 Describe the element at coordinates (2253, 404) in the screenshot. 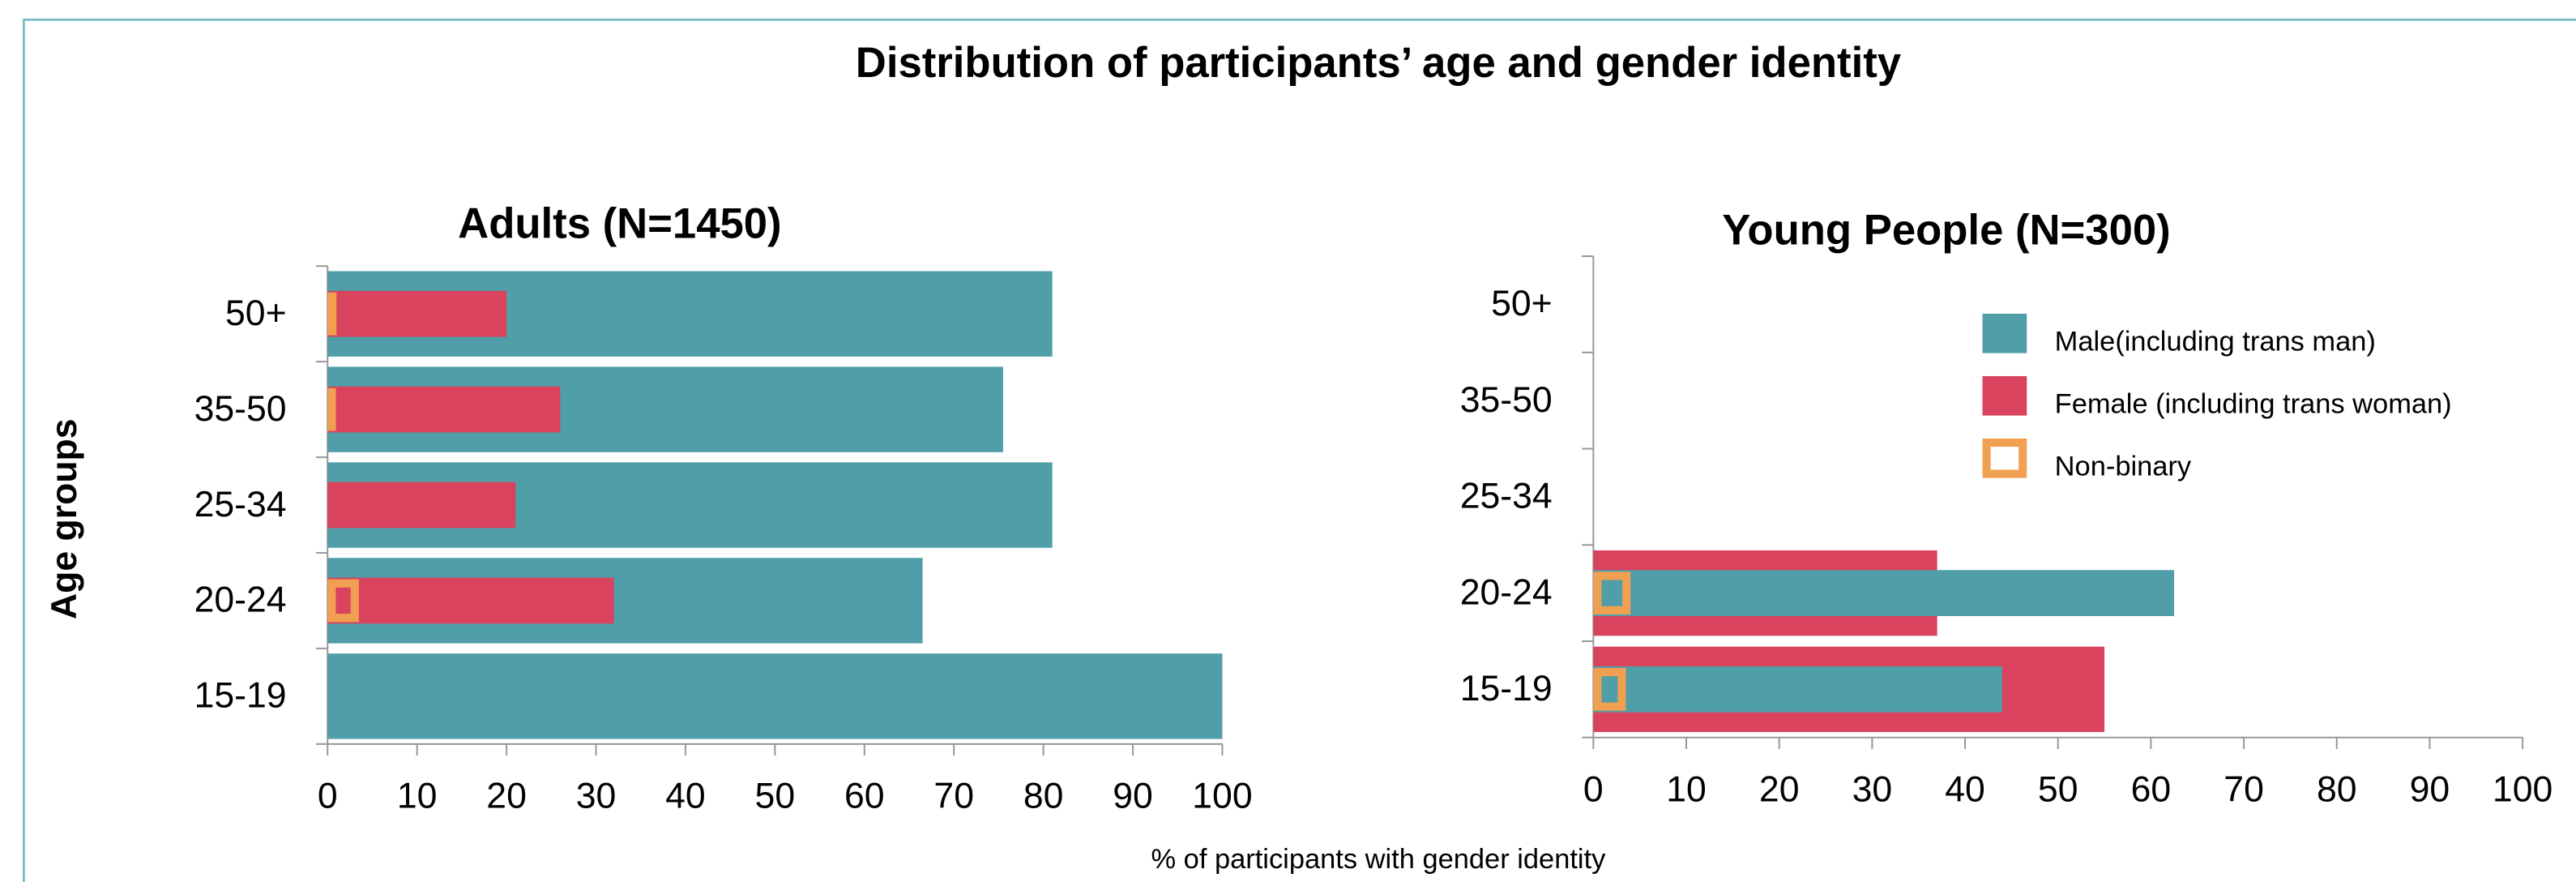

I see `legend-label: Female (including trans woman)` at that location.